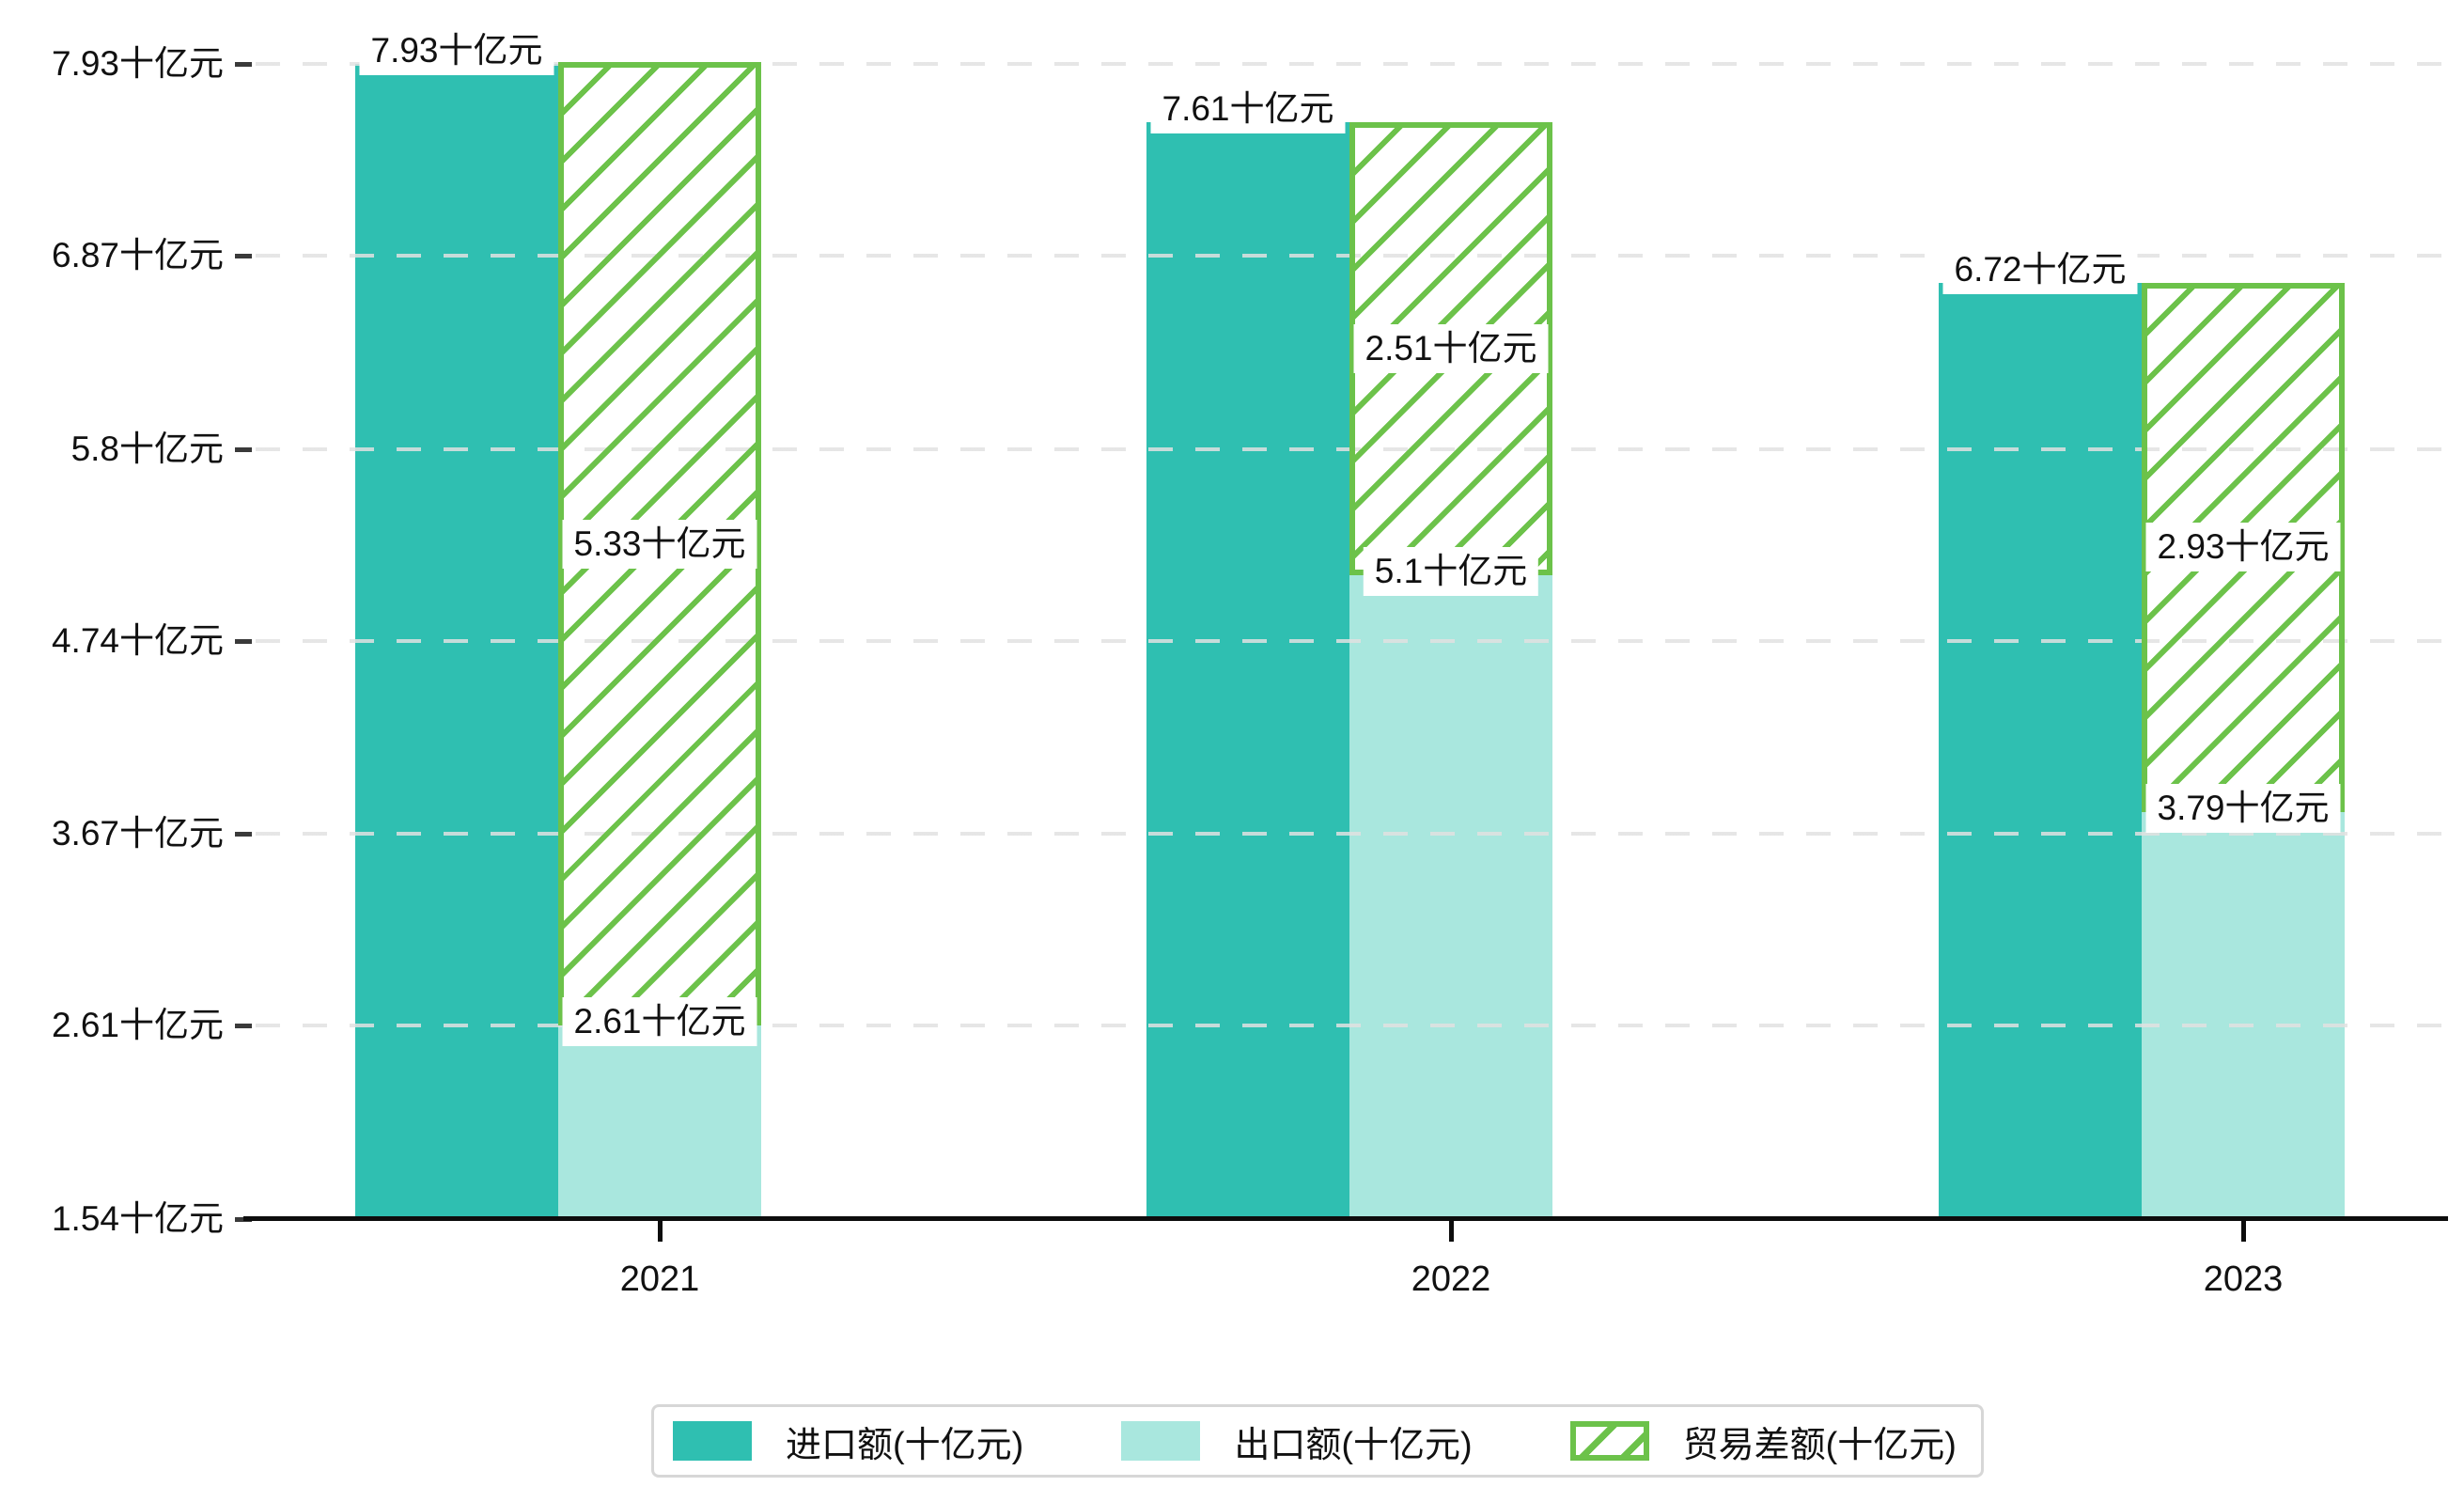  What do you see at coordinates (659, 1122) in the screenshot?
I see `bar-export-2021` at bounding box center [659, 1122].